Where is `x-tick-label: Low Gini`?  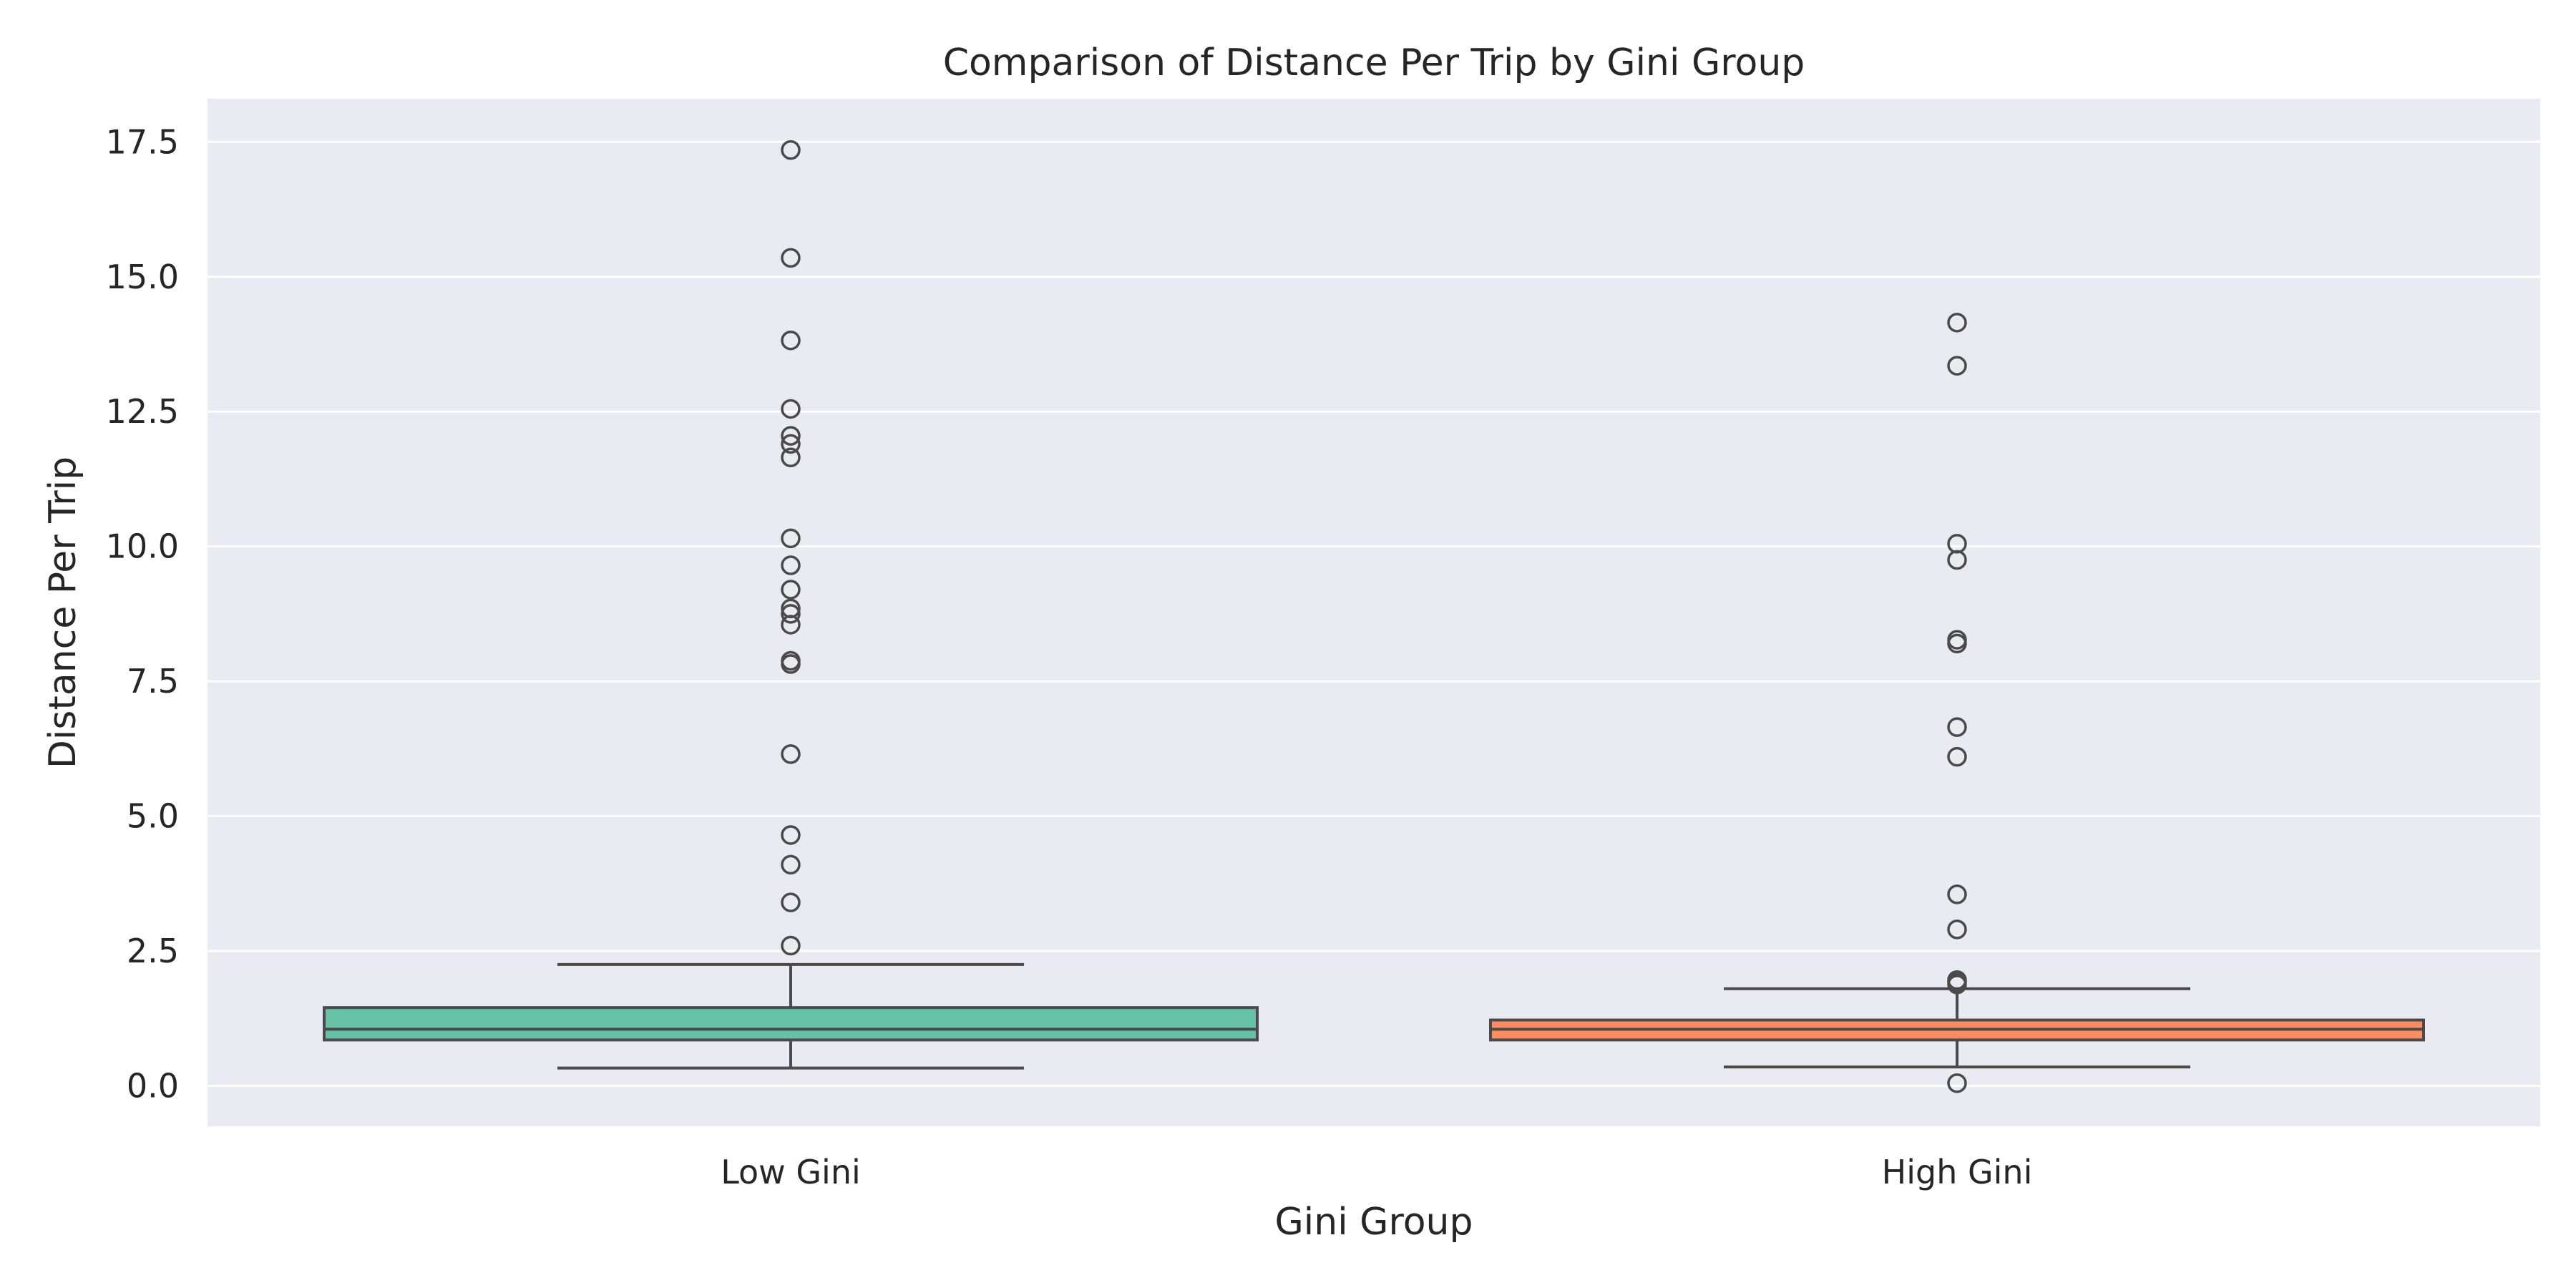
x-tick-label: Low Gini is located at coordinates (791, 1172).